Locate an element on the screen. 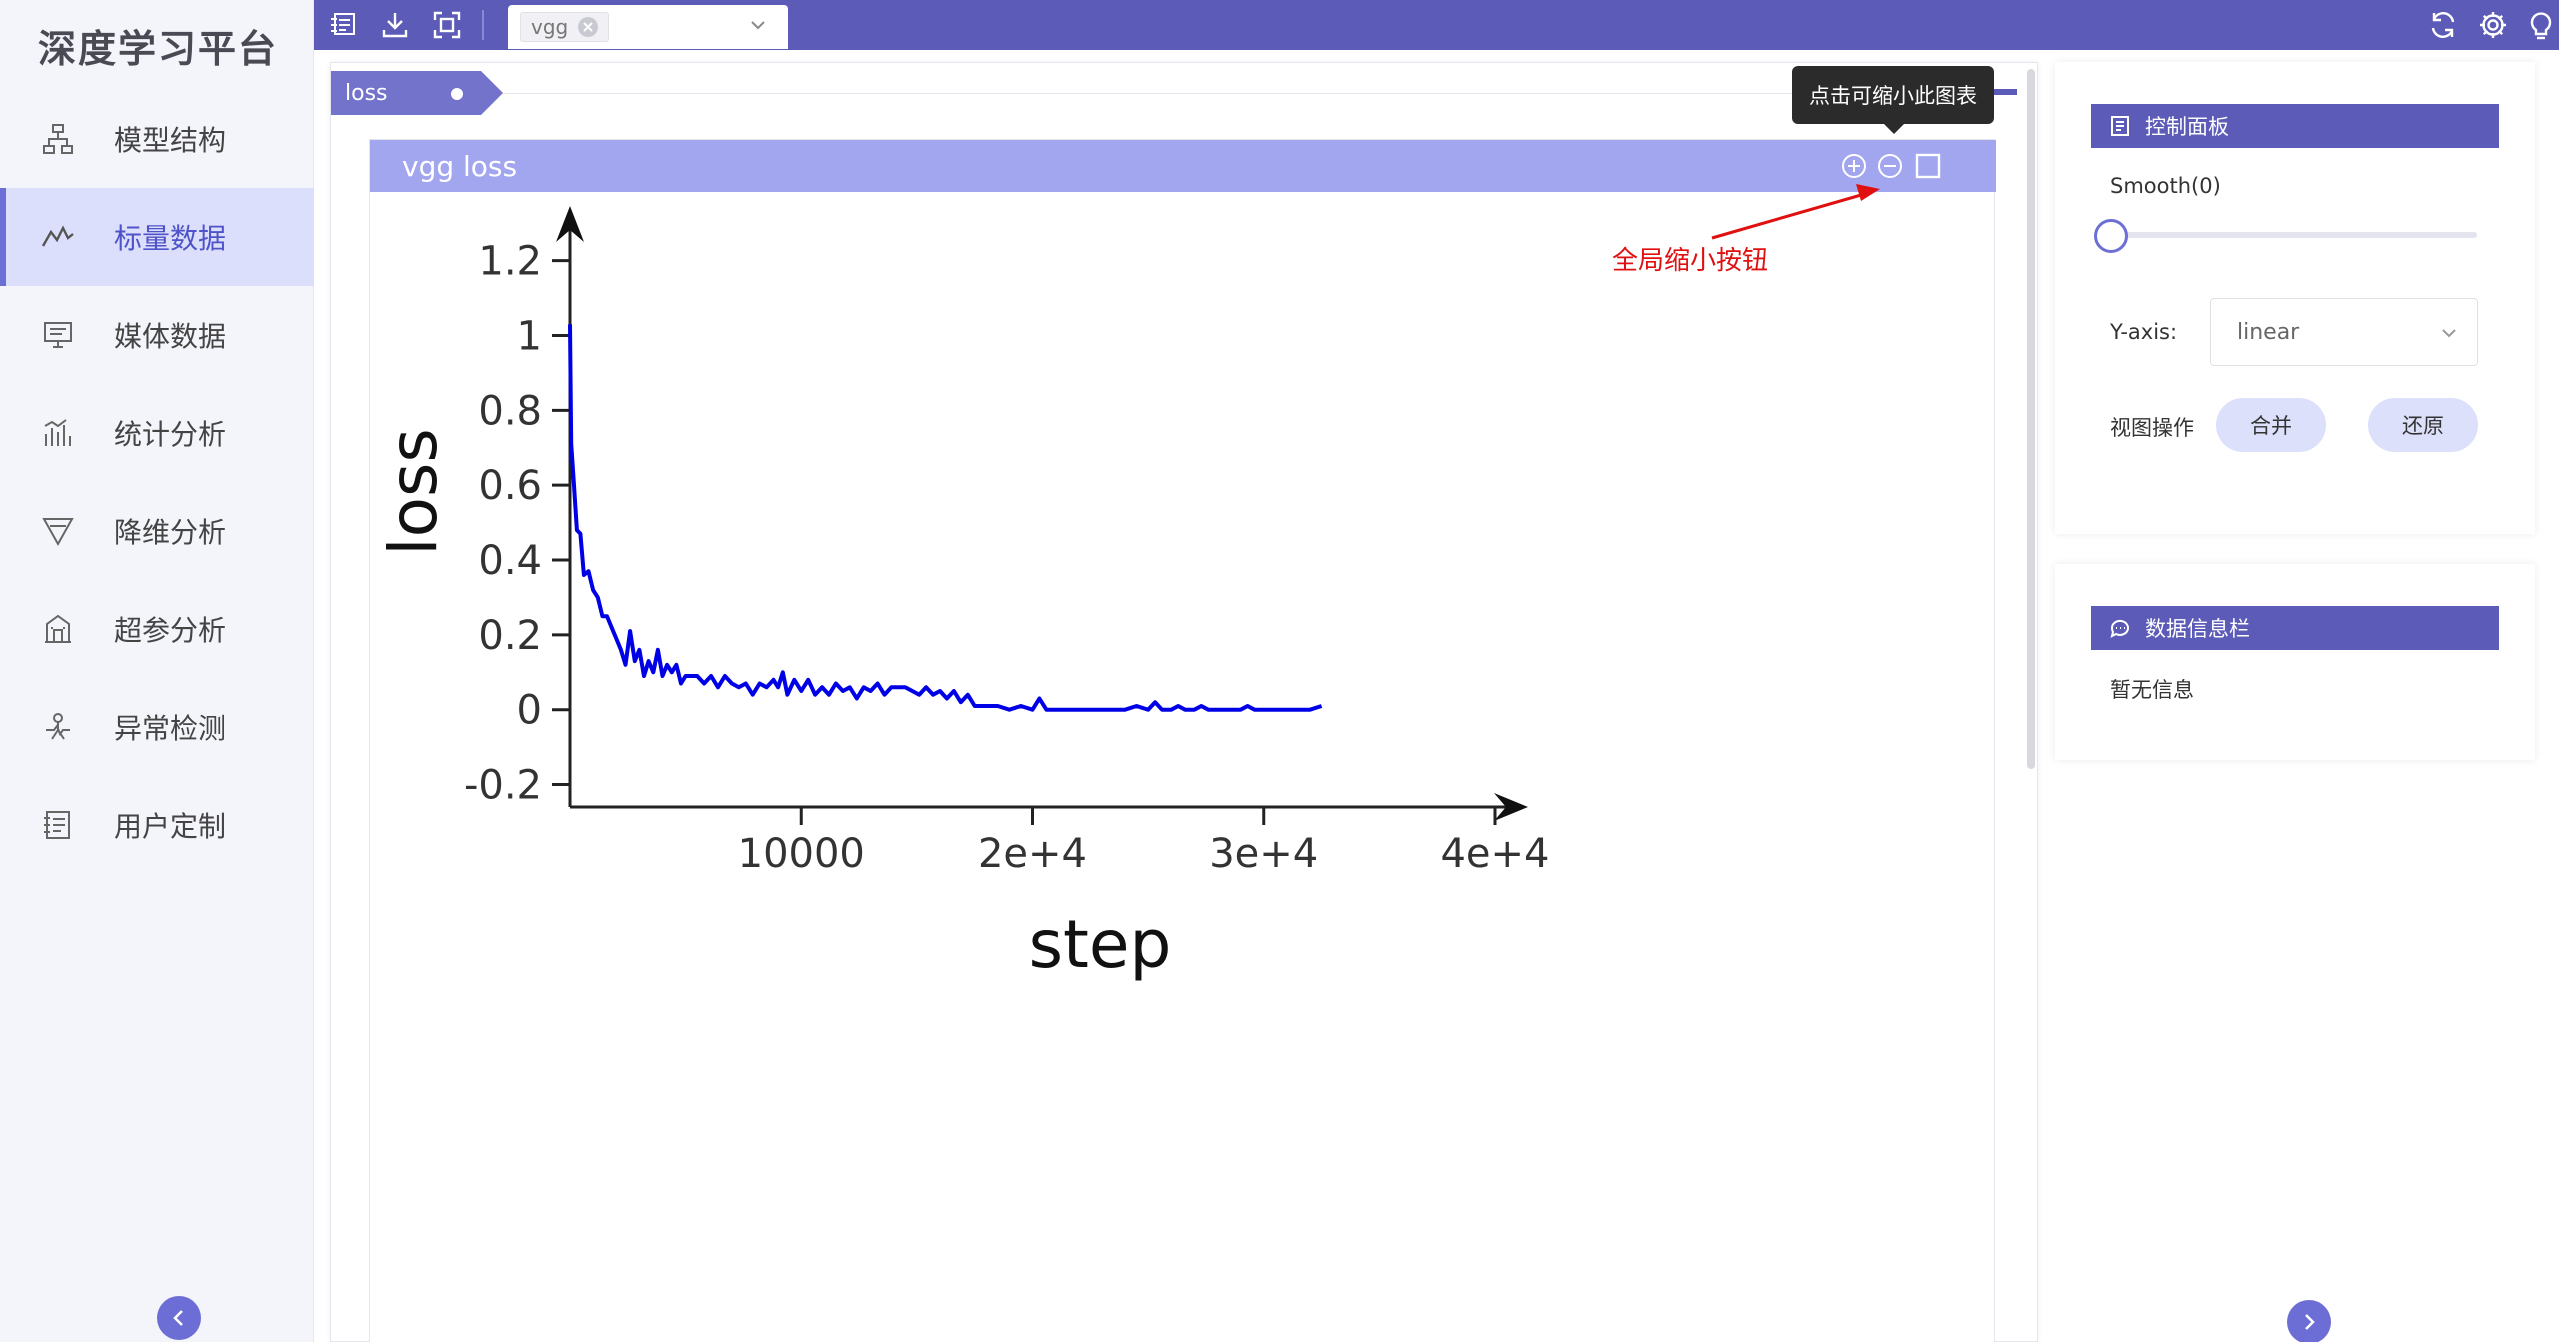  sidebar-nav: 模型结构 标量数据 媒体数据 统计分析 is located at coordinates (157, 482).